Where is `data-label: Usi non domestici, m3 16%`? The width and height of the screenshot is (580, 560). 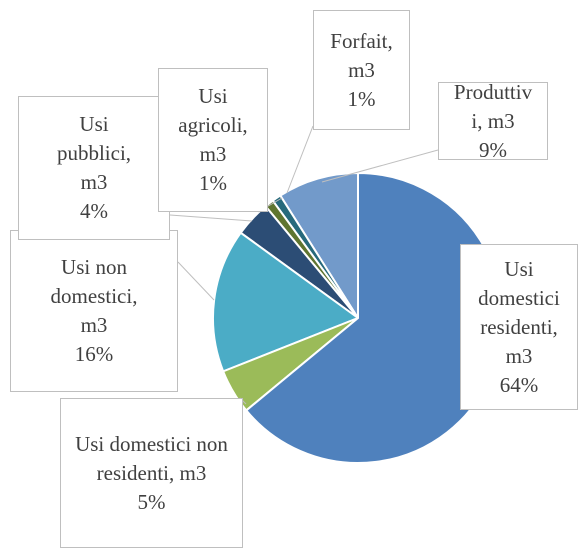
data-label: Usi non domestici, m3 16% is located at coordinates (94, 311).